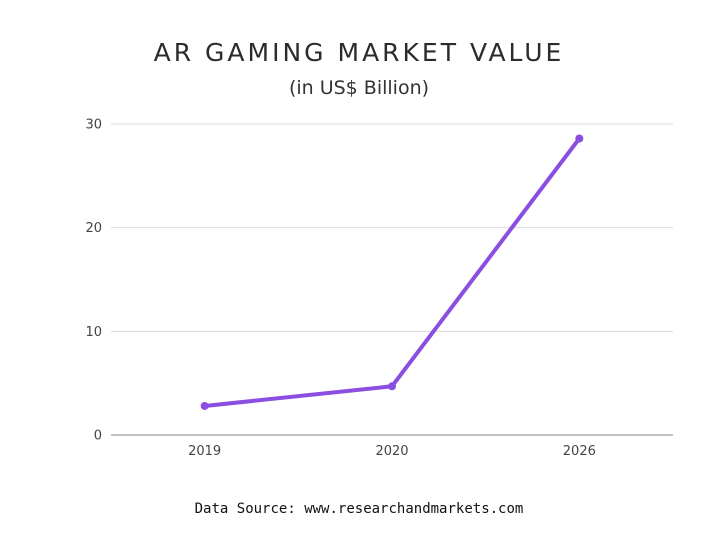 The height and width of the screenshot is (538, 718). I want to click on y-tick-label: 20, so click(93, 228).